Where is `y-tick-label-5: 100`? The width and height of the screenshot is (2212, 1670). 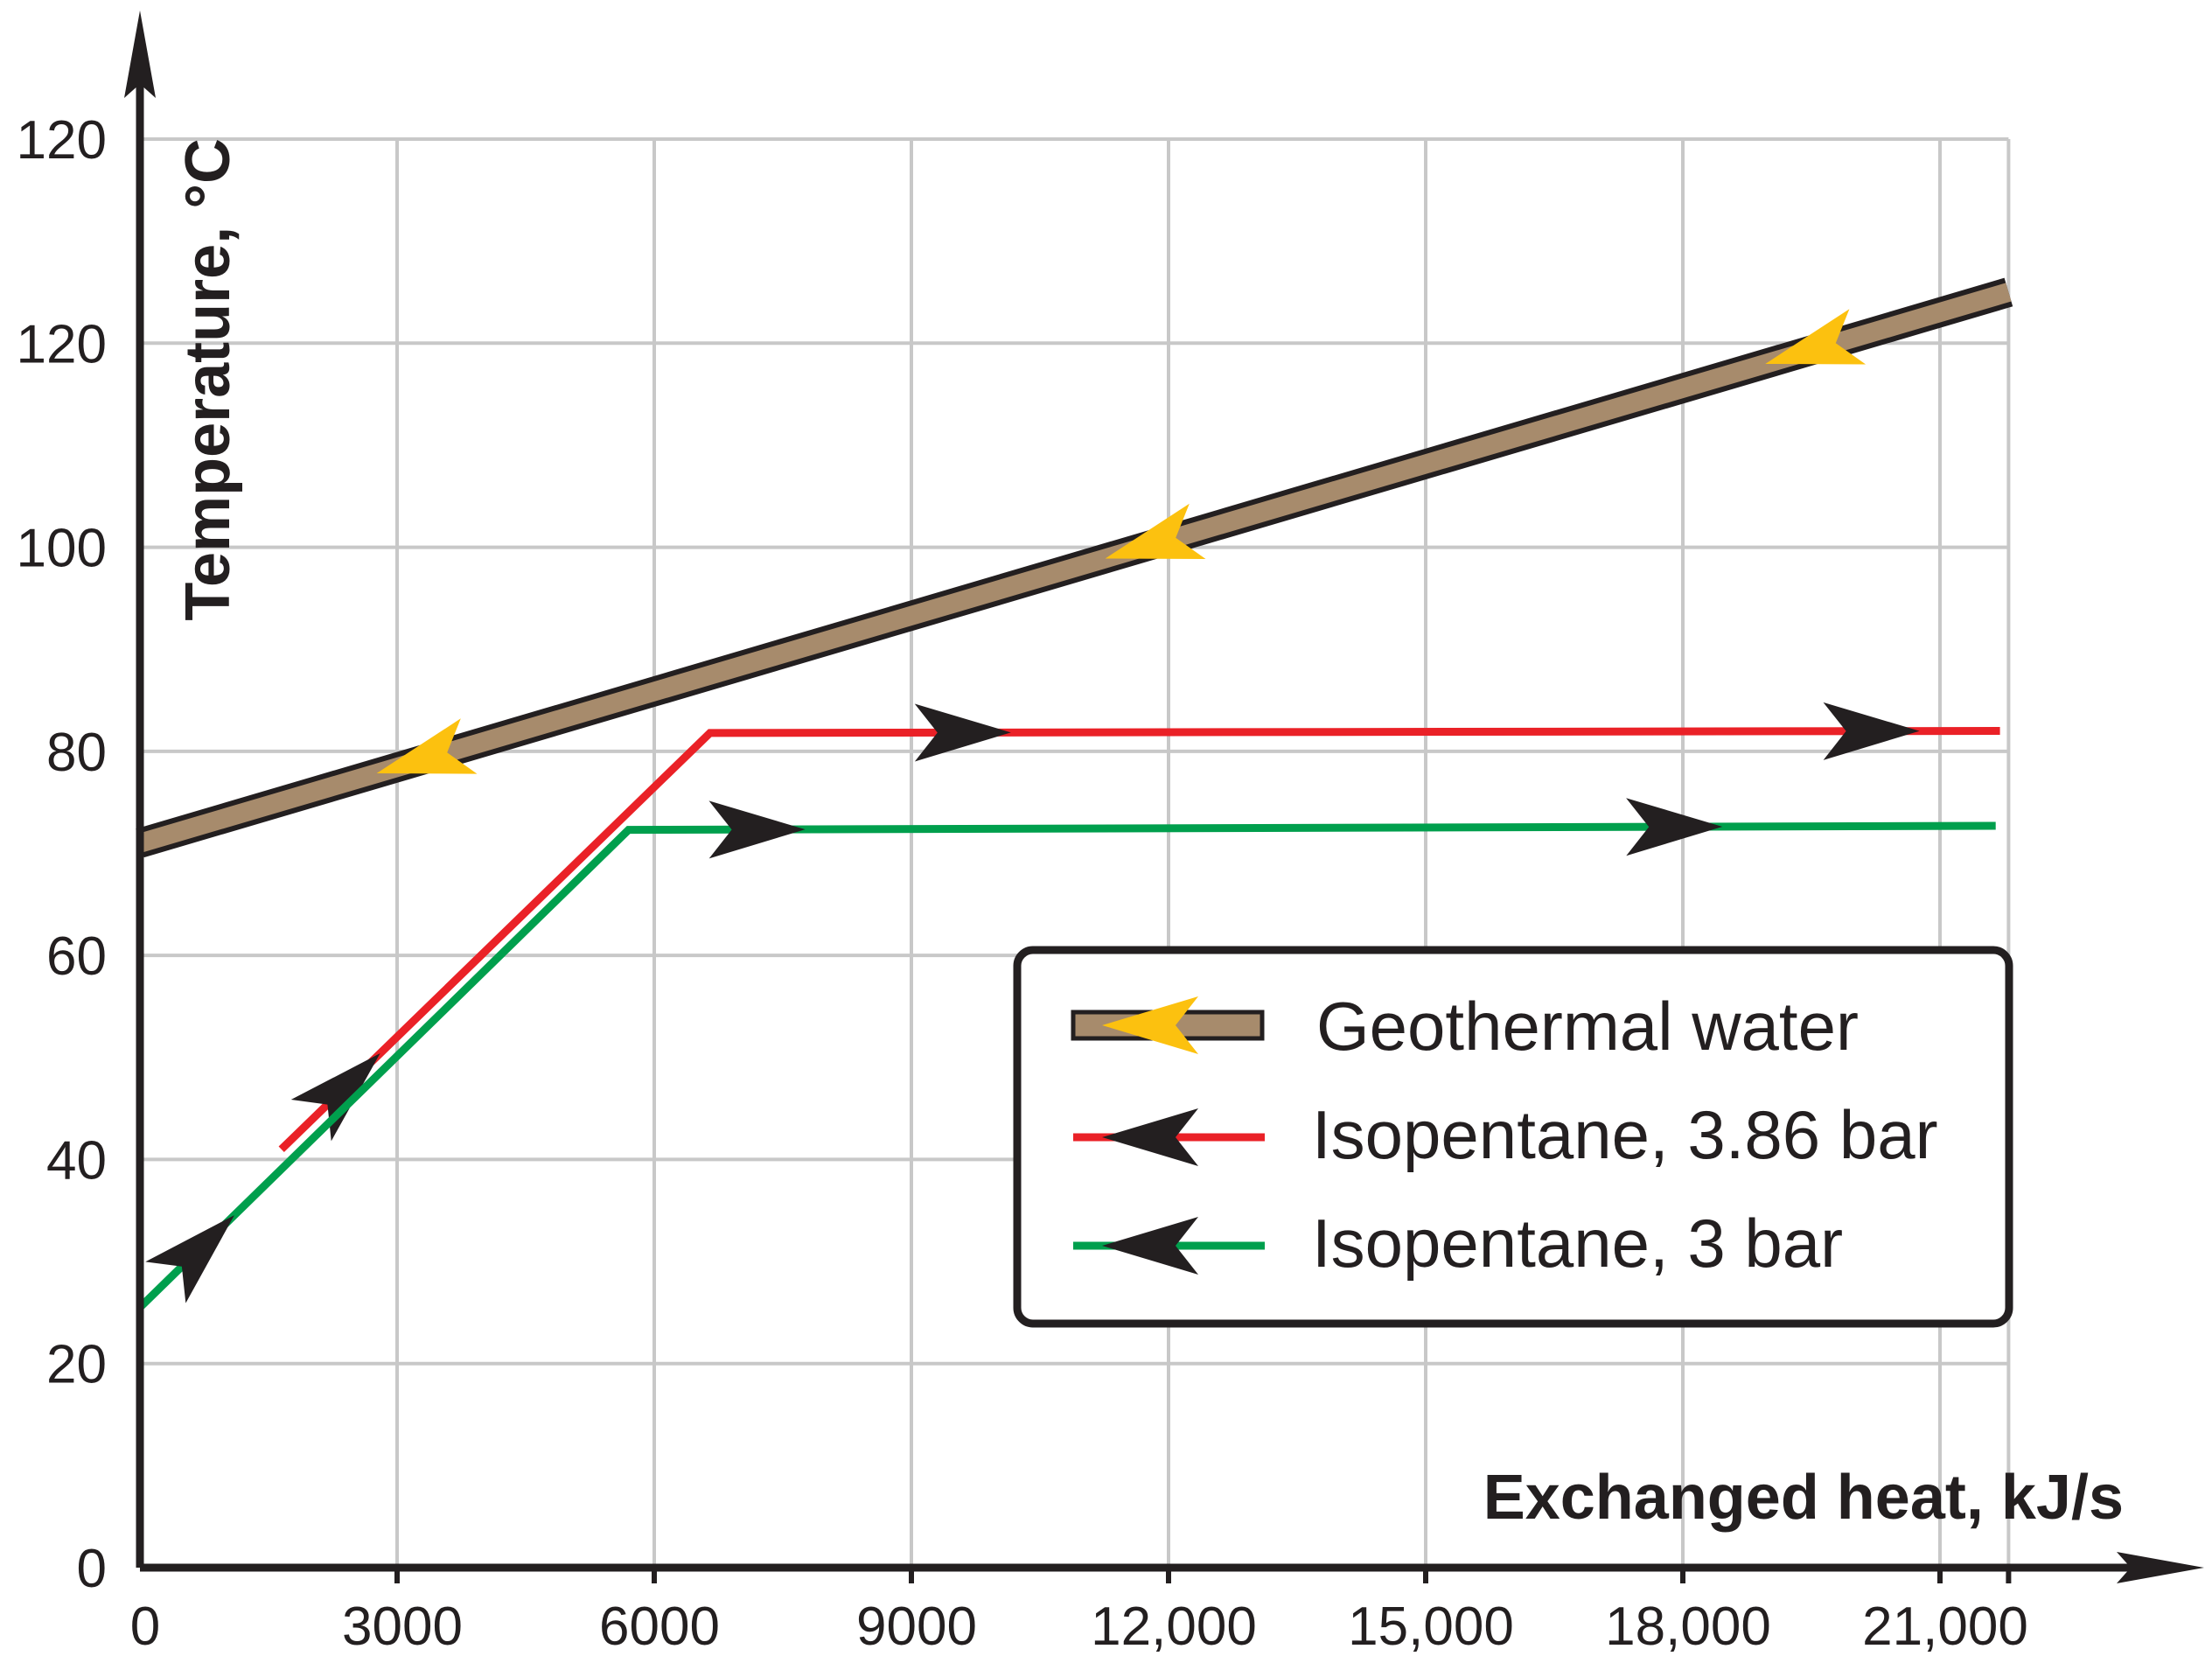 y-tick-label-5: 100 is located at coordinates (62, 549).